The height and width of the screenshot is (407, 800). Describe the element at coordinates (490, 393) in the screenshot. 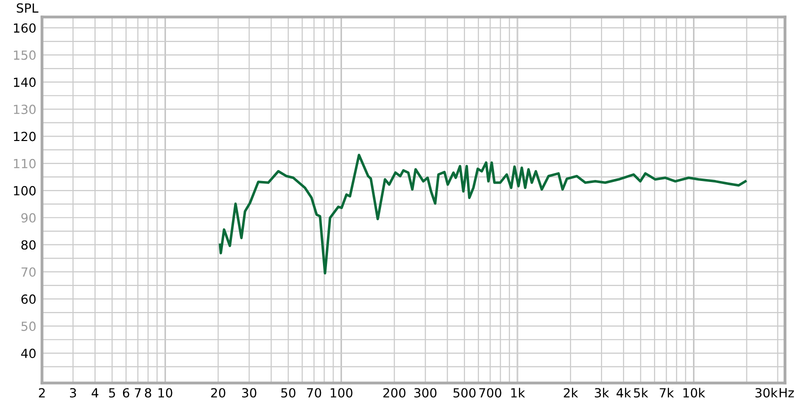

I see `x-tick-label: 700` at that location.